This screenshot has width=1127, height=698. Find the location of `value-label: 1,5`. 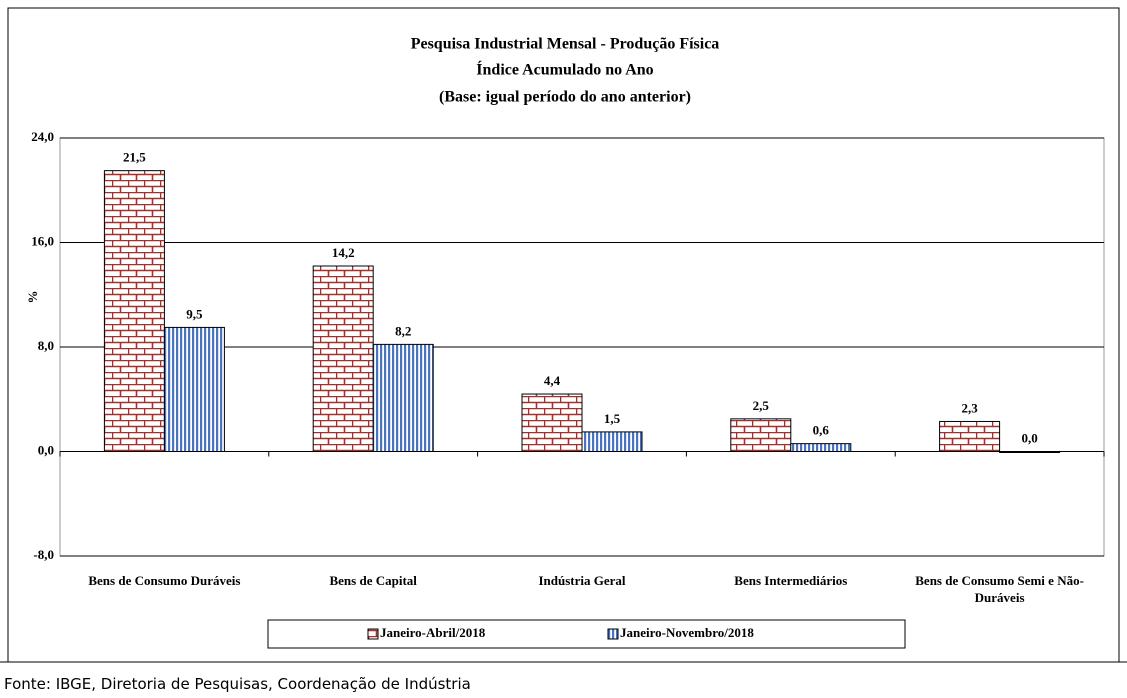

value-label: 1,5 is located at coordinates (612, 418).